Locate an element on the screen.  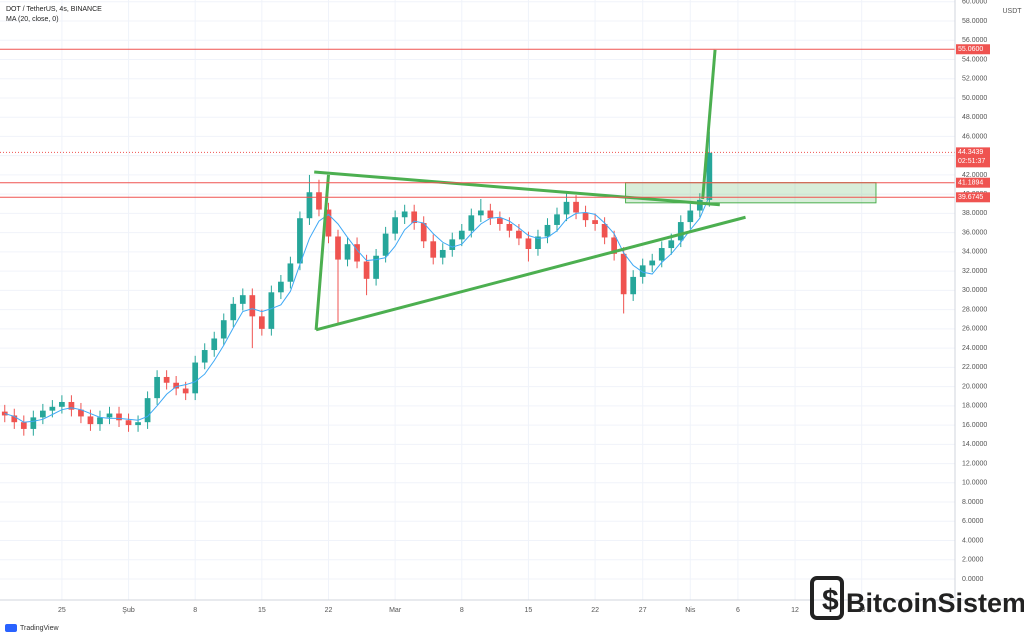
price-tag-label: 55.0600 is located at coordinates (970, 49).